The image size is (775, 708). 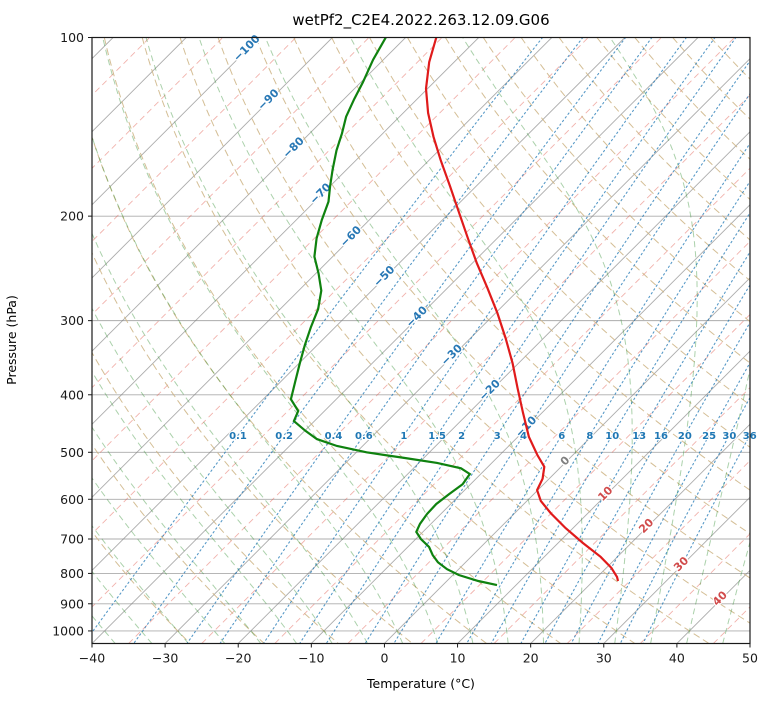 I want to click on mixing-ratio-label: 25, so click(x=709, y=436).